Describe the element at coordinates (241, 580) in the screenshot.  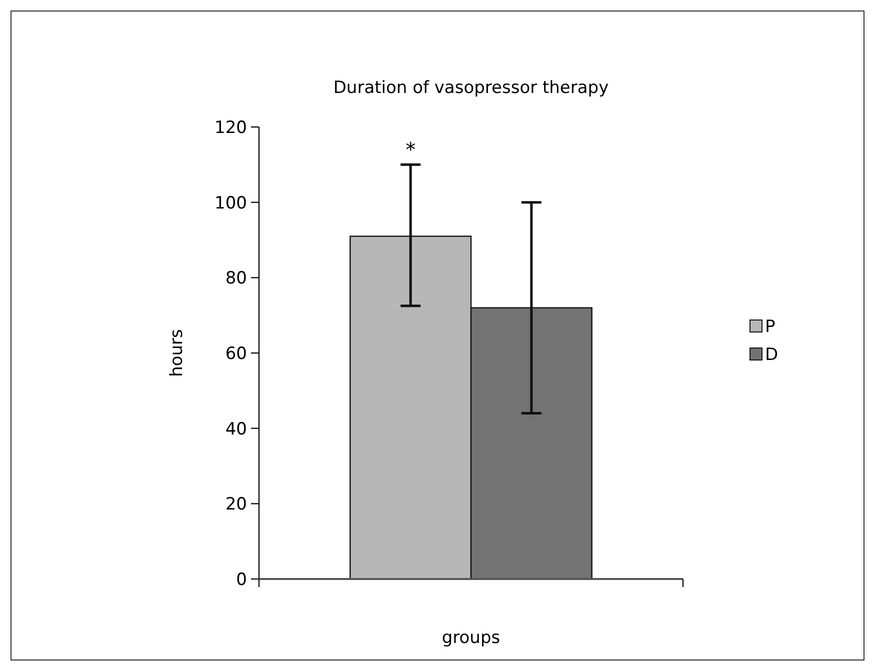
I see `y-tick-label: 0` at that location.